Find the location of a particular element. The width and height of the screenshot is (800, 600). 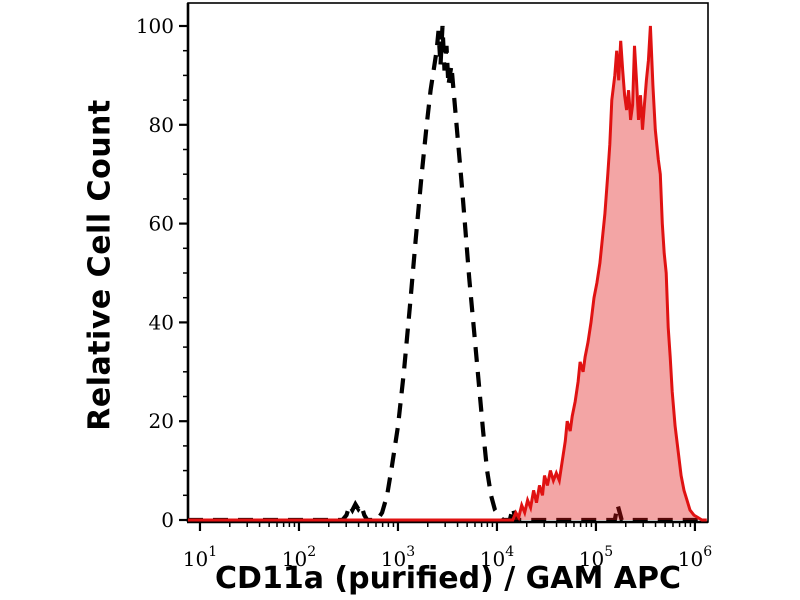

x-axis: 10¹ 10² 10³ 10⁴ 10⁵ 10⁶ is located at coordinates (447, 546).